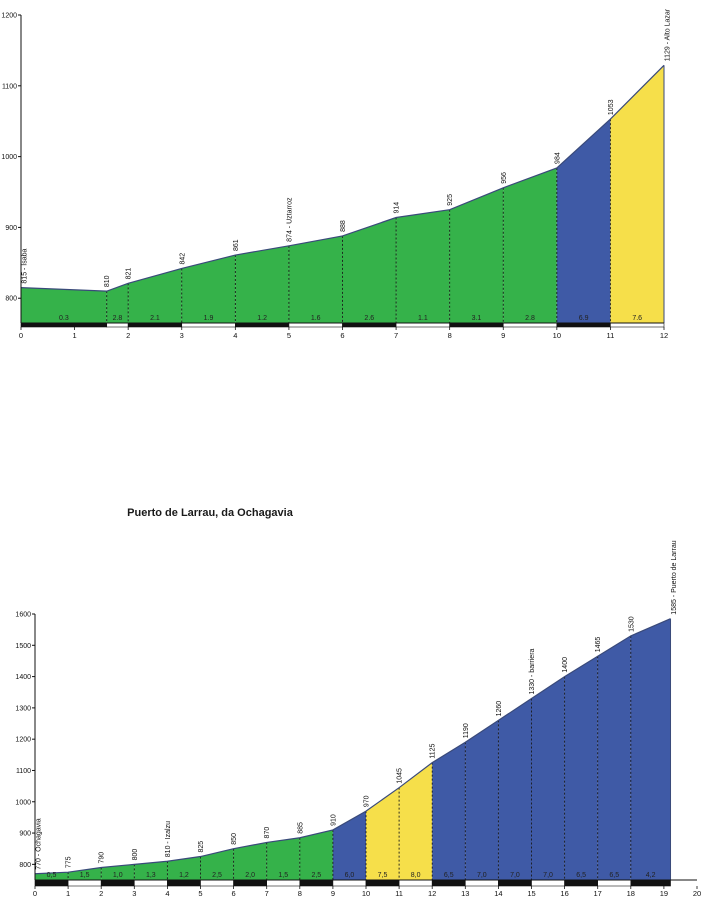 The image size is (704, 900). I want to click on x-tick-label: 13, so click(465, 893).